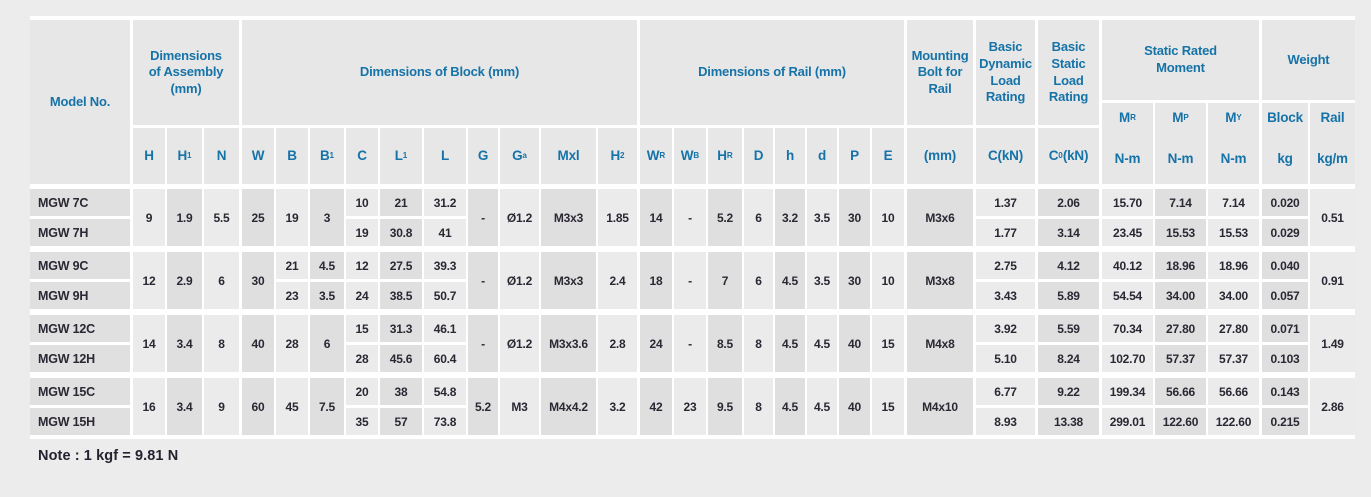 Image resolution: width=1371 pixels, height=497 pixels. Describe the element at coordinates (1332, 406) in the screenshot. I see `cell-mgw-15-rail: 2.86` at that location.